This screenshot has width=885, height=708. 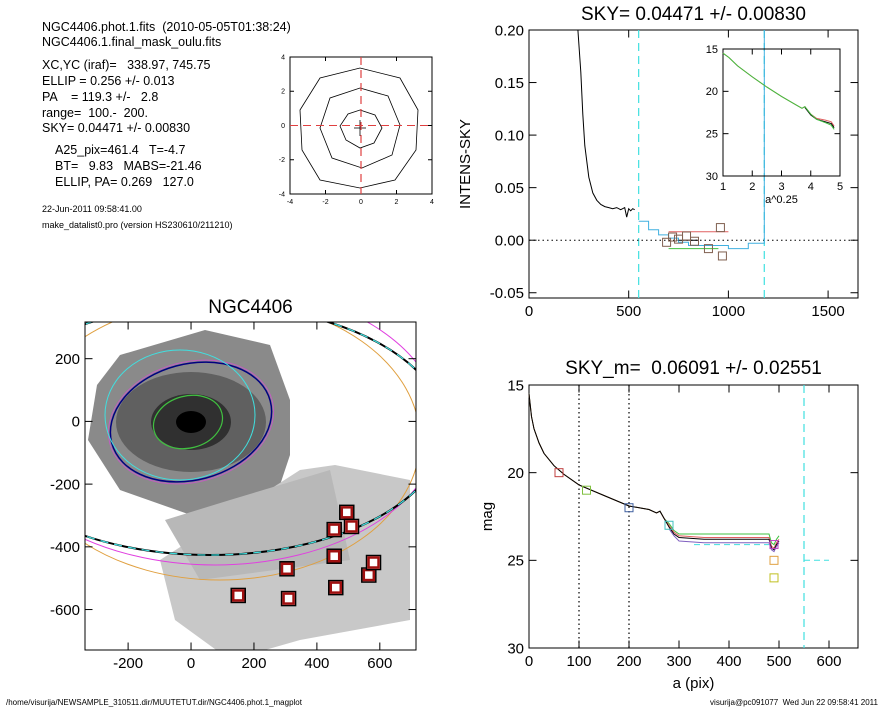 I want to click on contours, so click(x=359, y=128).